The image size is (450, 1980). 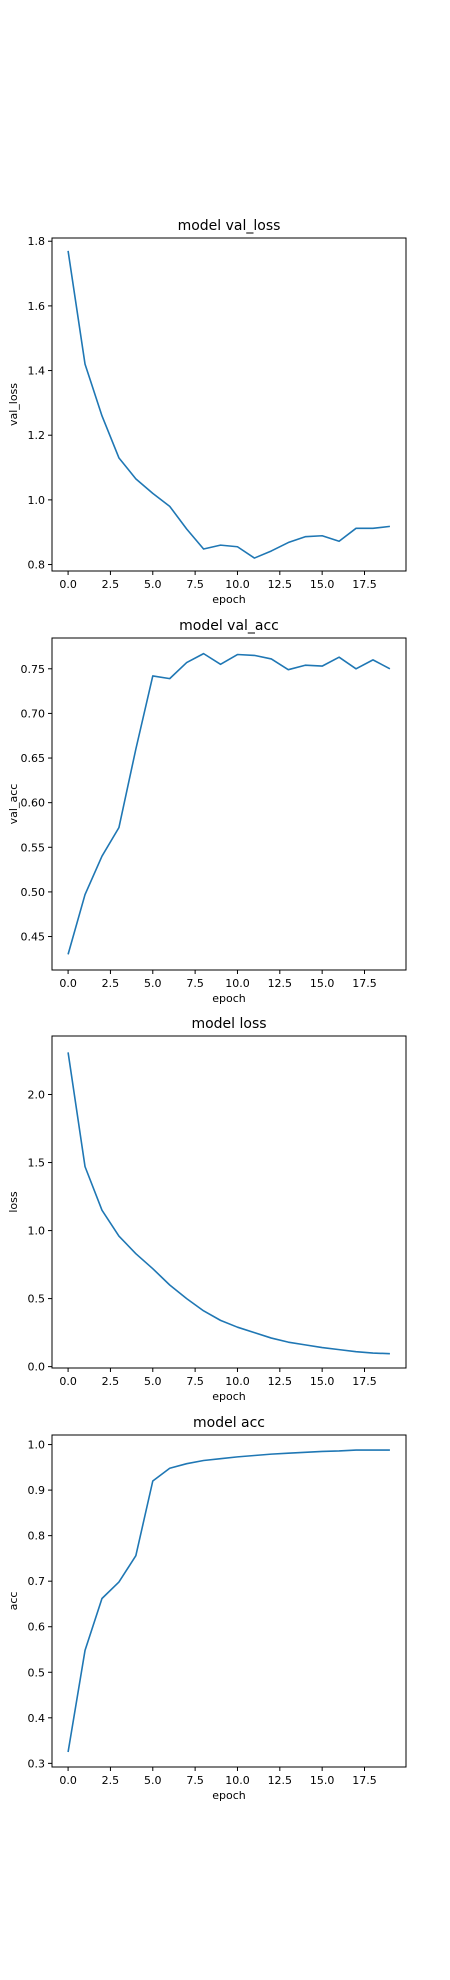 I want to click on y-tick-label: 0.6, so click(x=37, y=1627).